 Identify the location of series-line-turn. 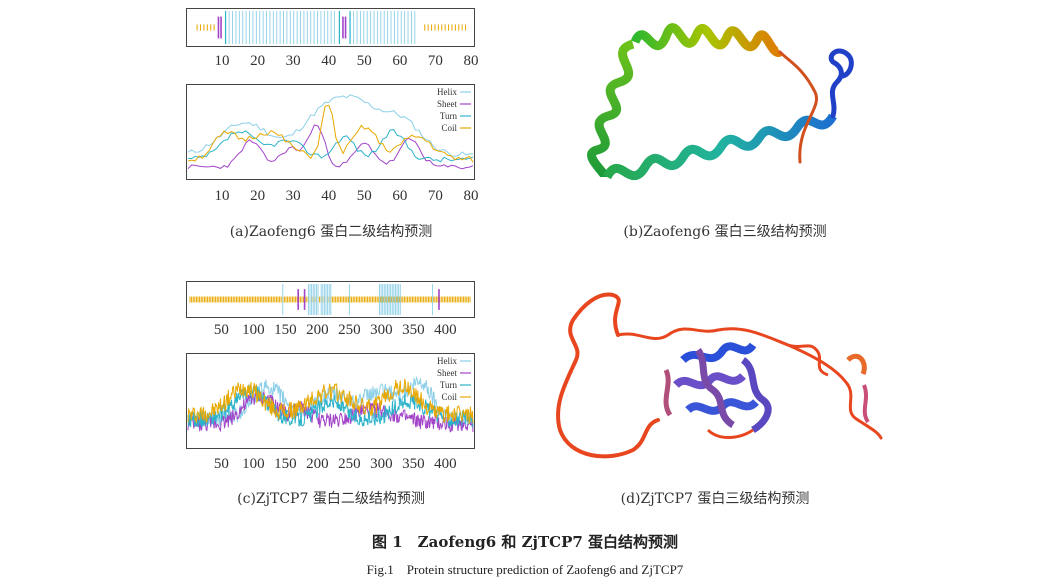
(330, 406).